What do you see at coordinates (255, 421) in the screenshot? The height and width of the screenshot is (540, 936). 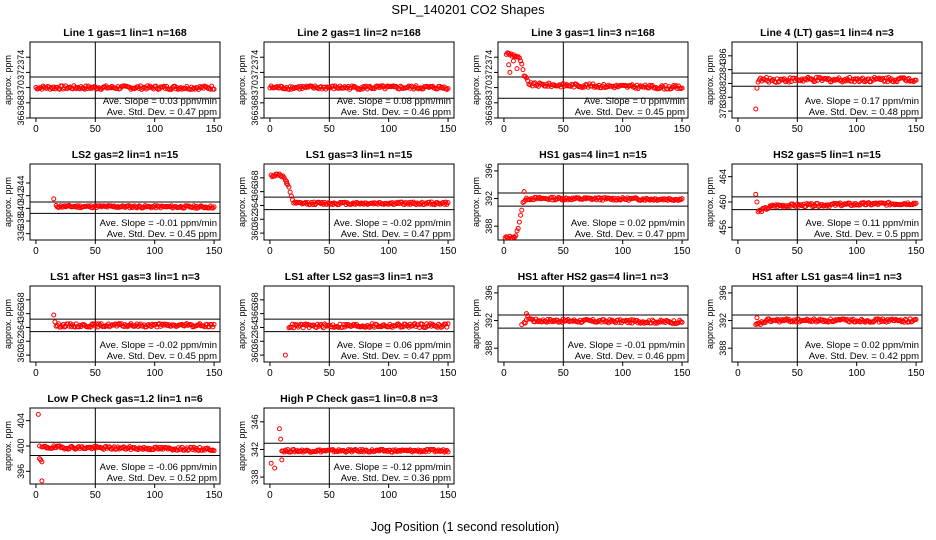 I see `y-tick-label: 346` at bounding box center [255, 421].